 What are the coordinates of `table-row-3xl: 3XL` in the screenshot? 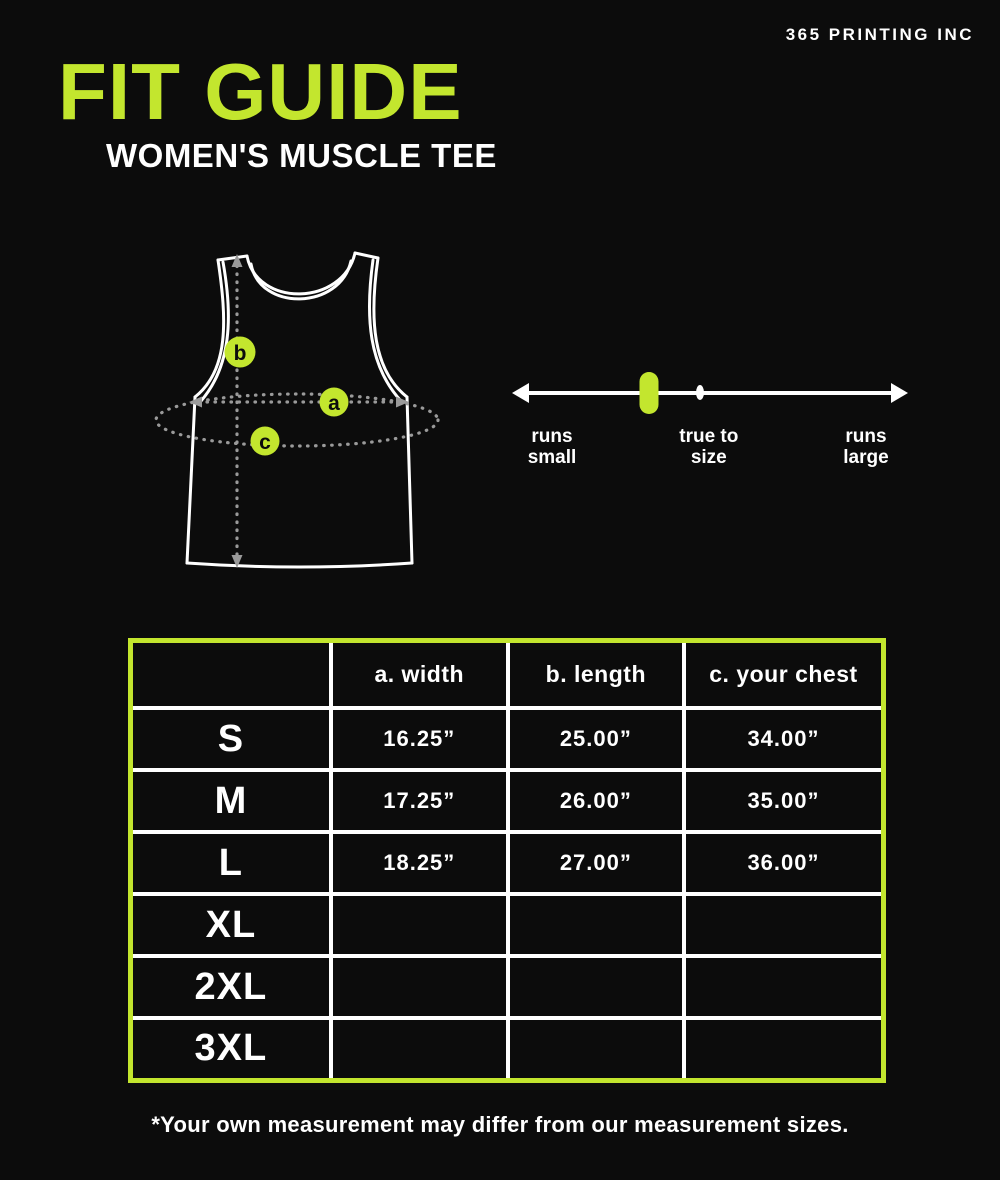 It's located at (507, 1049).